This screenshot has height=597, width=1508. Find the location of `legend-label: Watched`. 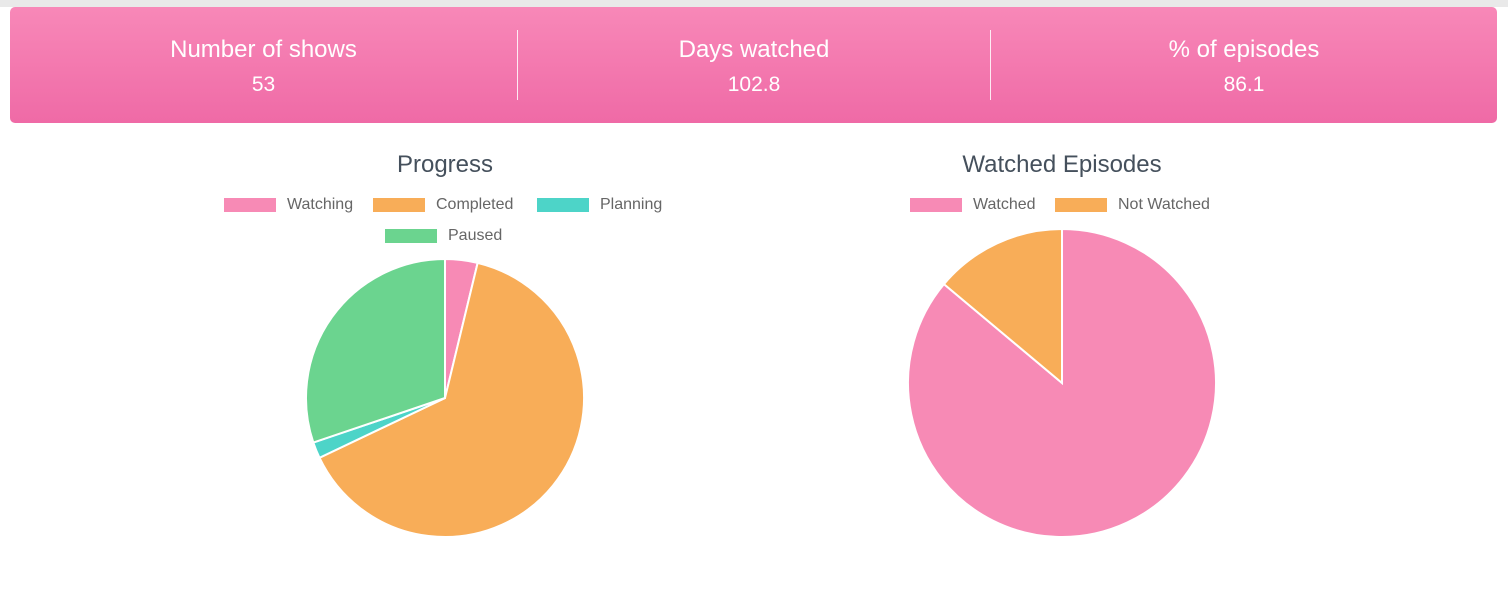

legend-label: Watched is located at coordinates (1004, 204).